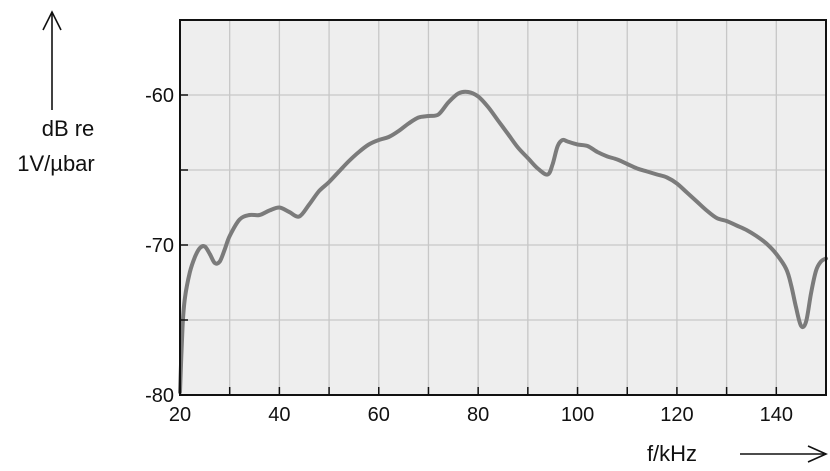  What do you see at coordinates (279, 415) in the screenshot?
I see `x-tick-label: 40` at bounding box center [279, 415].